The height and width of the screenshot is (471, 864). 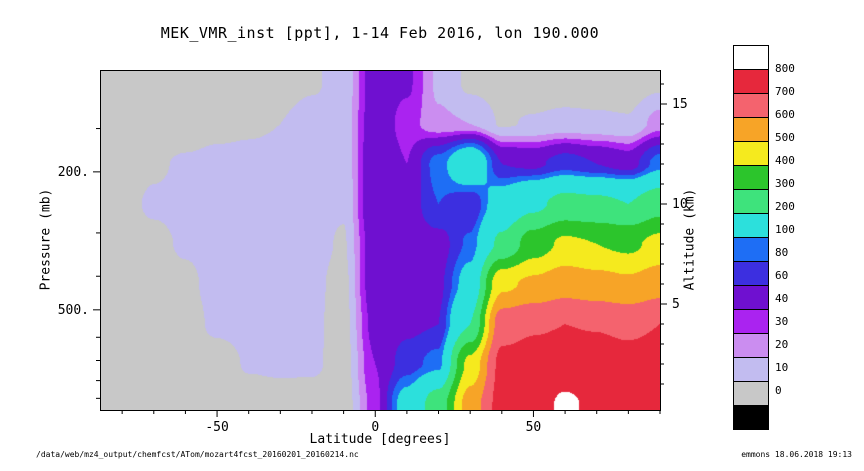 What do you see at coordinates (73, 172) in the screenshot?
I see `tick-label: 200.` at bounding box center [73, 172].